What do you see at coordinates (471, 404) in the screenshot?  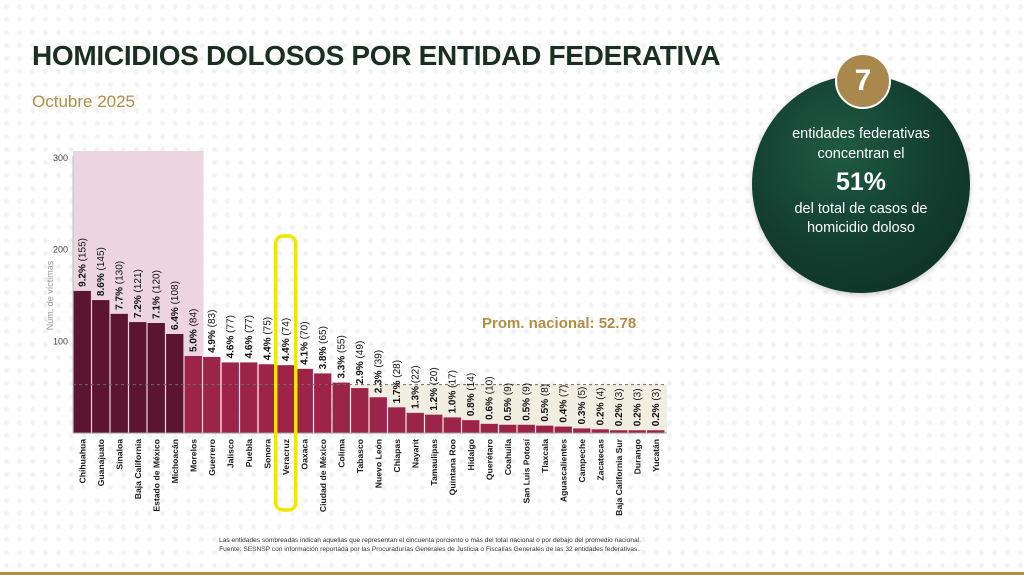 I see `data-label-percent: 0.8%` at bounding box center [471, 404].